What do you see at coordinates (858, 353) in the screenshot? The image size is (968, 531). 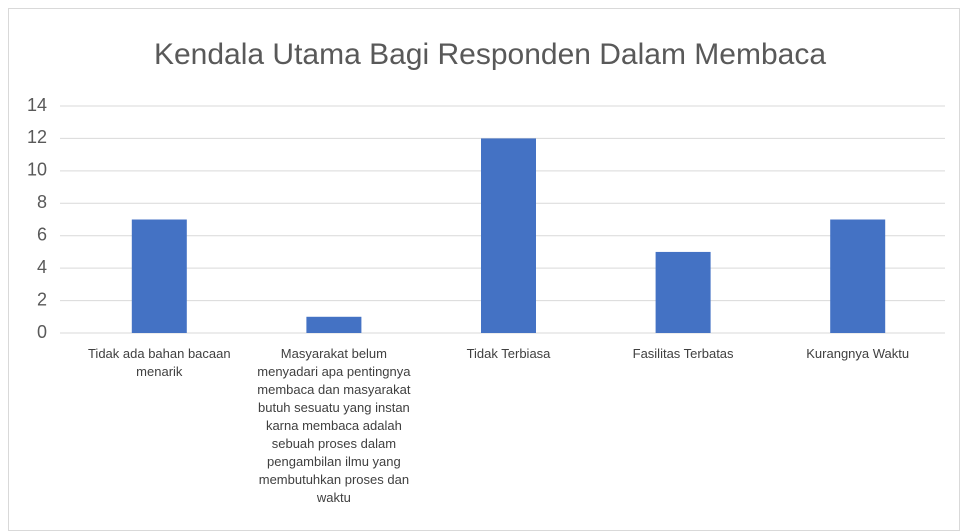 I see `x-tick-label: Kurangnya Waktu` at bounding box center [858, 353].